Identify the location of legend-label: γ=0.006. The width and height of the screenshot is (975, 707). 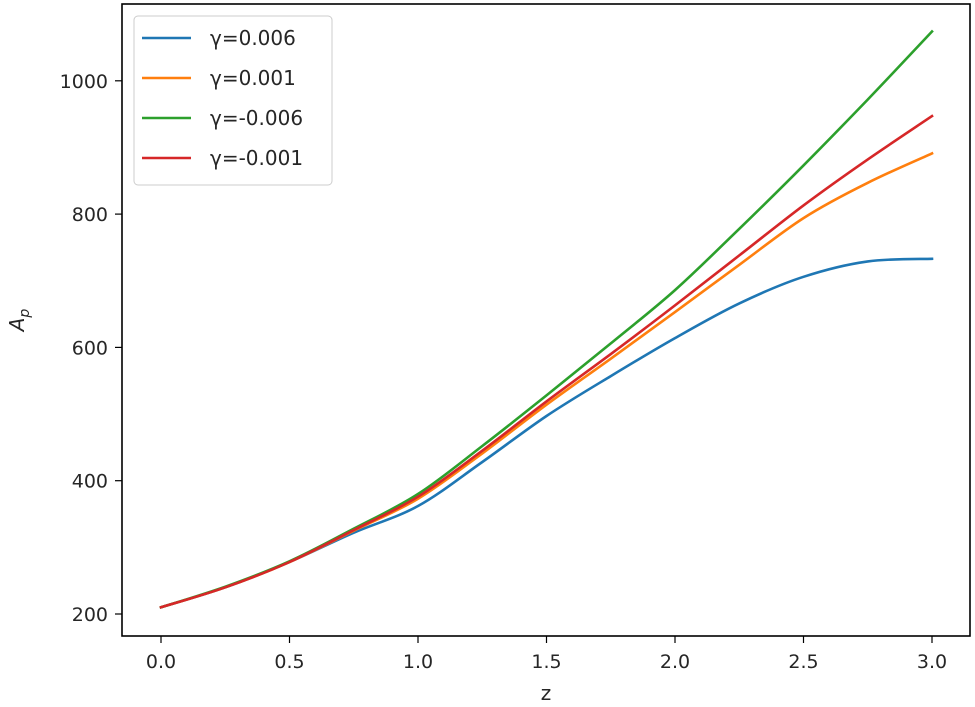
(253, 38).